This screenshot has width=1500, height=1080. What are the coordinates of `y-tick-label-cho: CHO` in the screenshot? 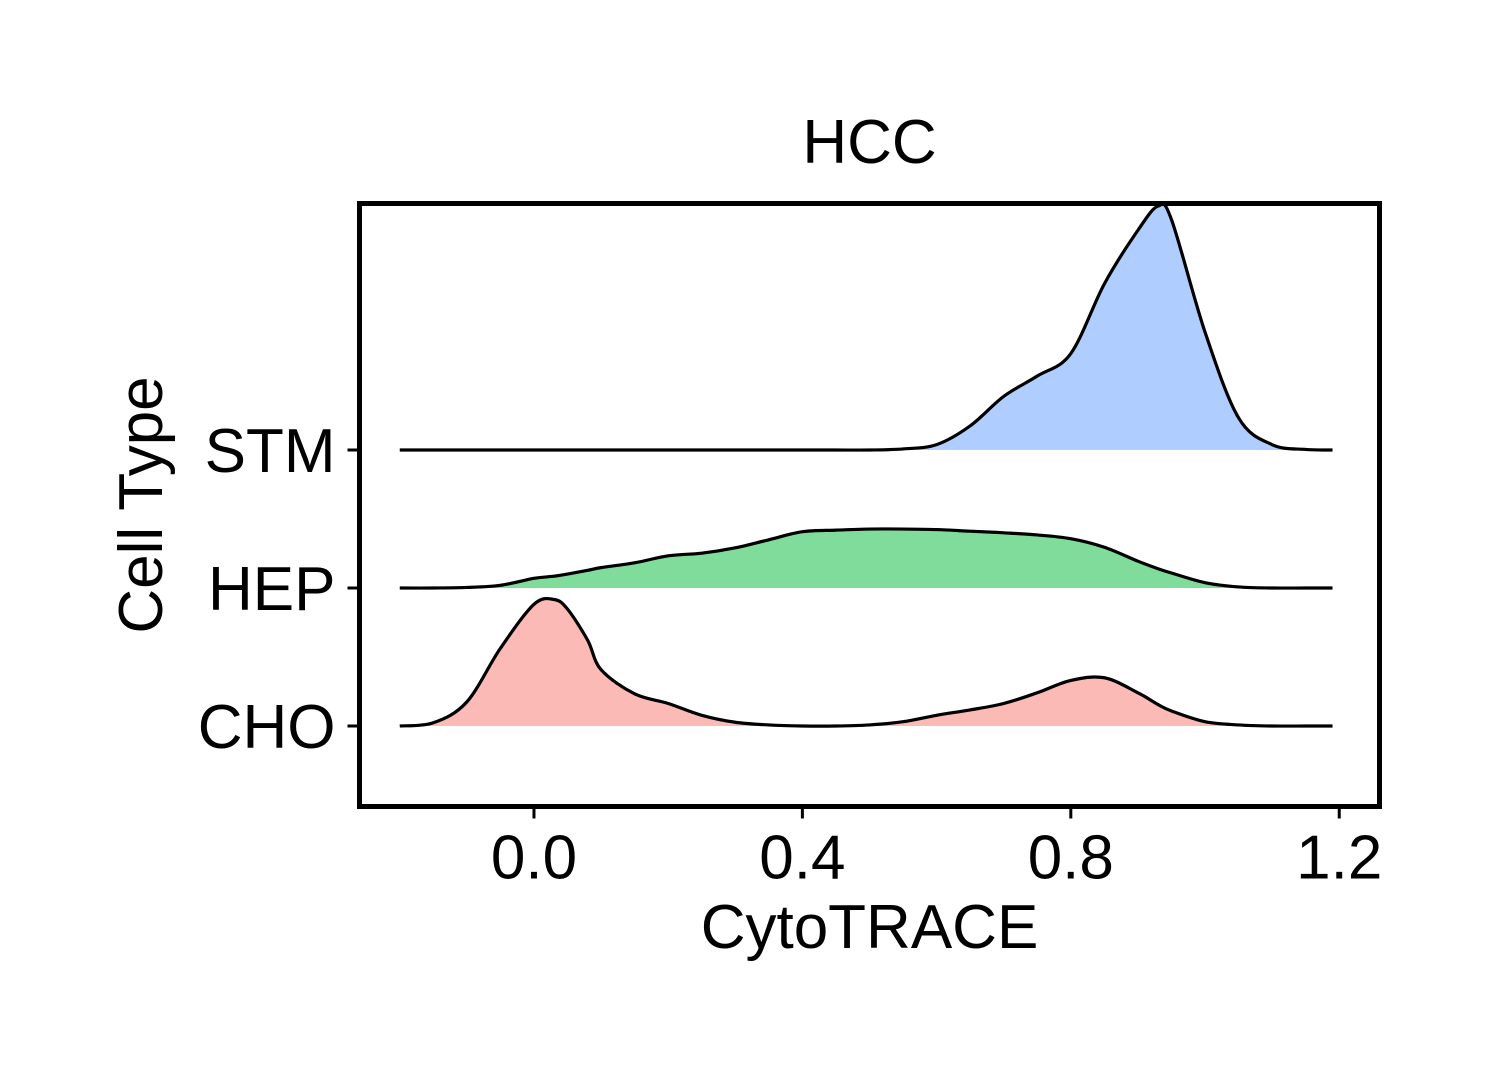 It's located at (267, 727).